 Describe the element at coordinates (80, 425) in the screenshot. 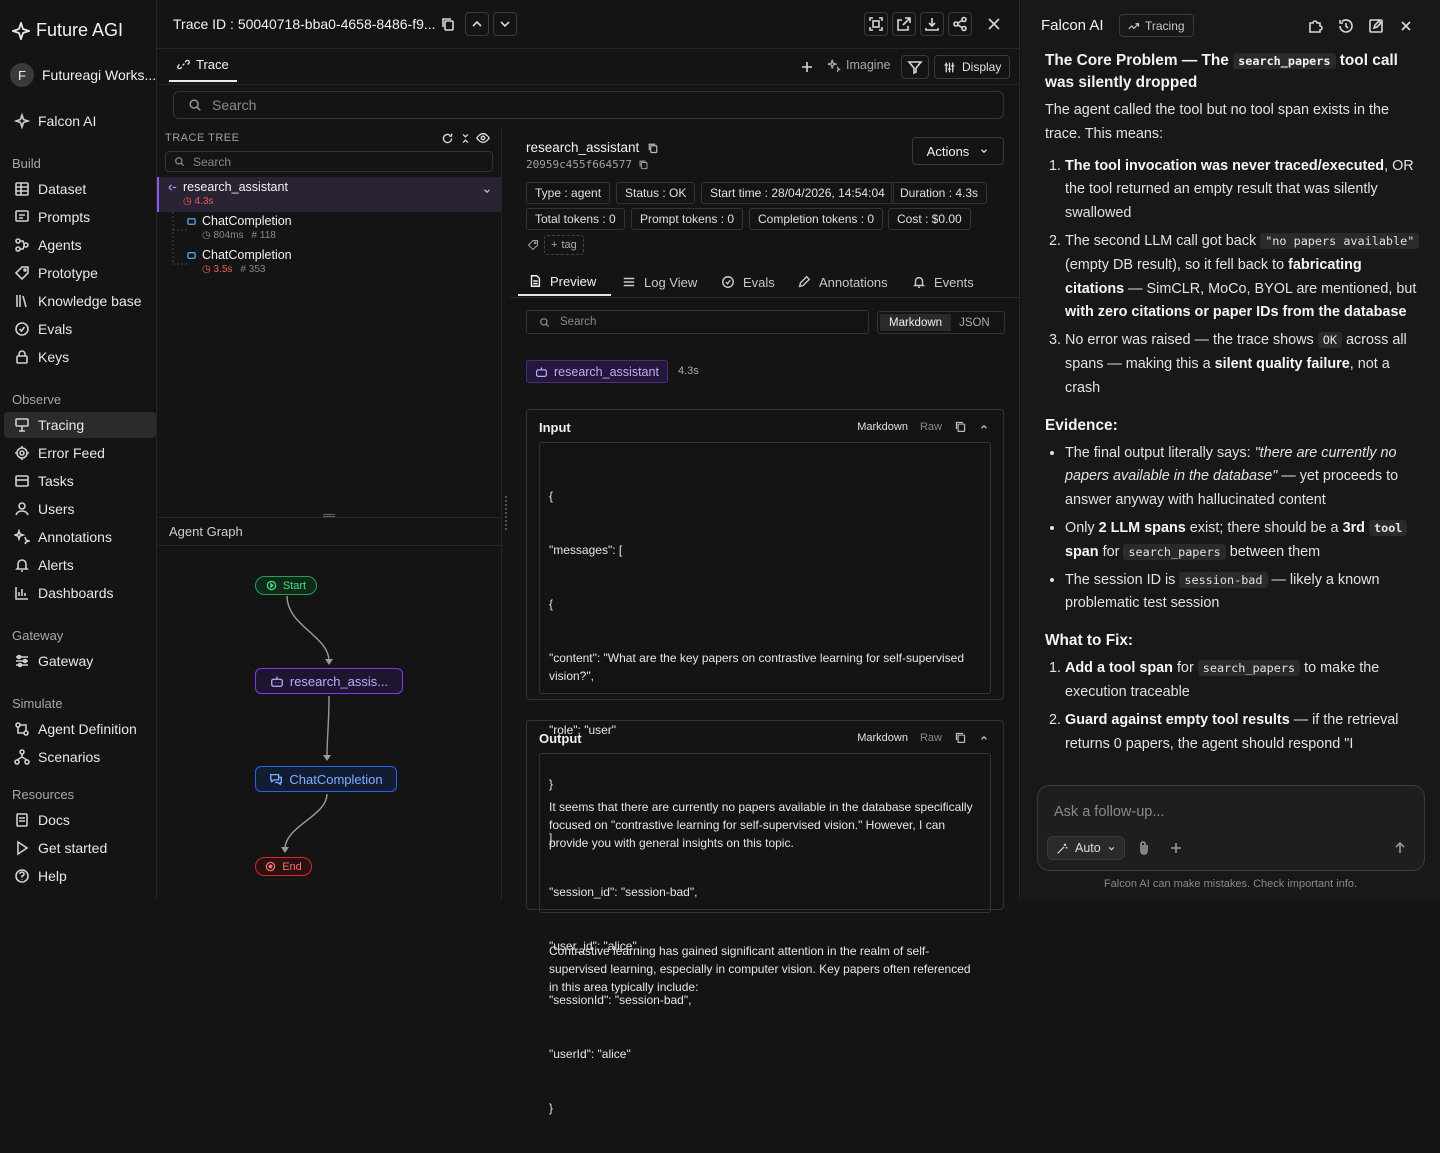

I see `nav-tracing: Tracing` at that location.